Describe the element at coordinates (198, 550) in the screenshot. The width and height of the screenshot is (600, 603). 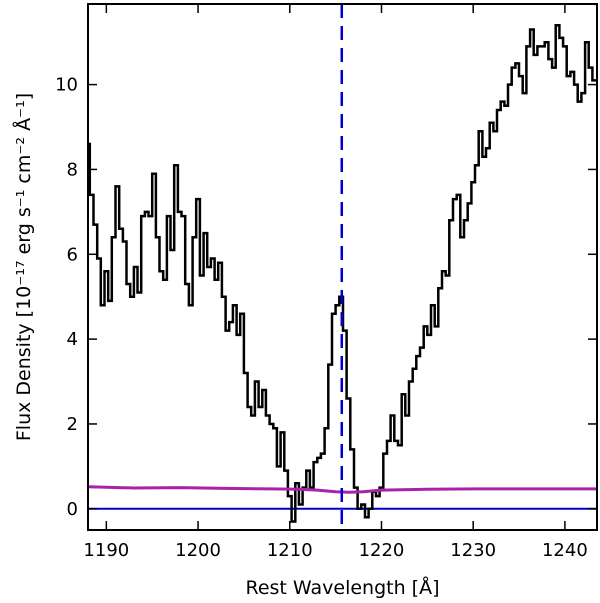
I see `x-tick-label: 1200` at that location.